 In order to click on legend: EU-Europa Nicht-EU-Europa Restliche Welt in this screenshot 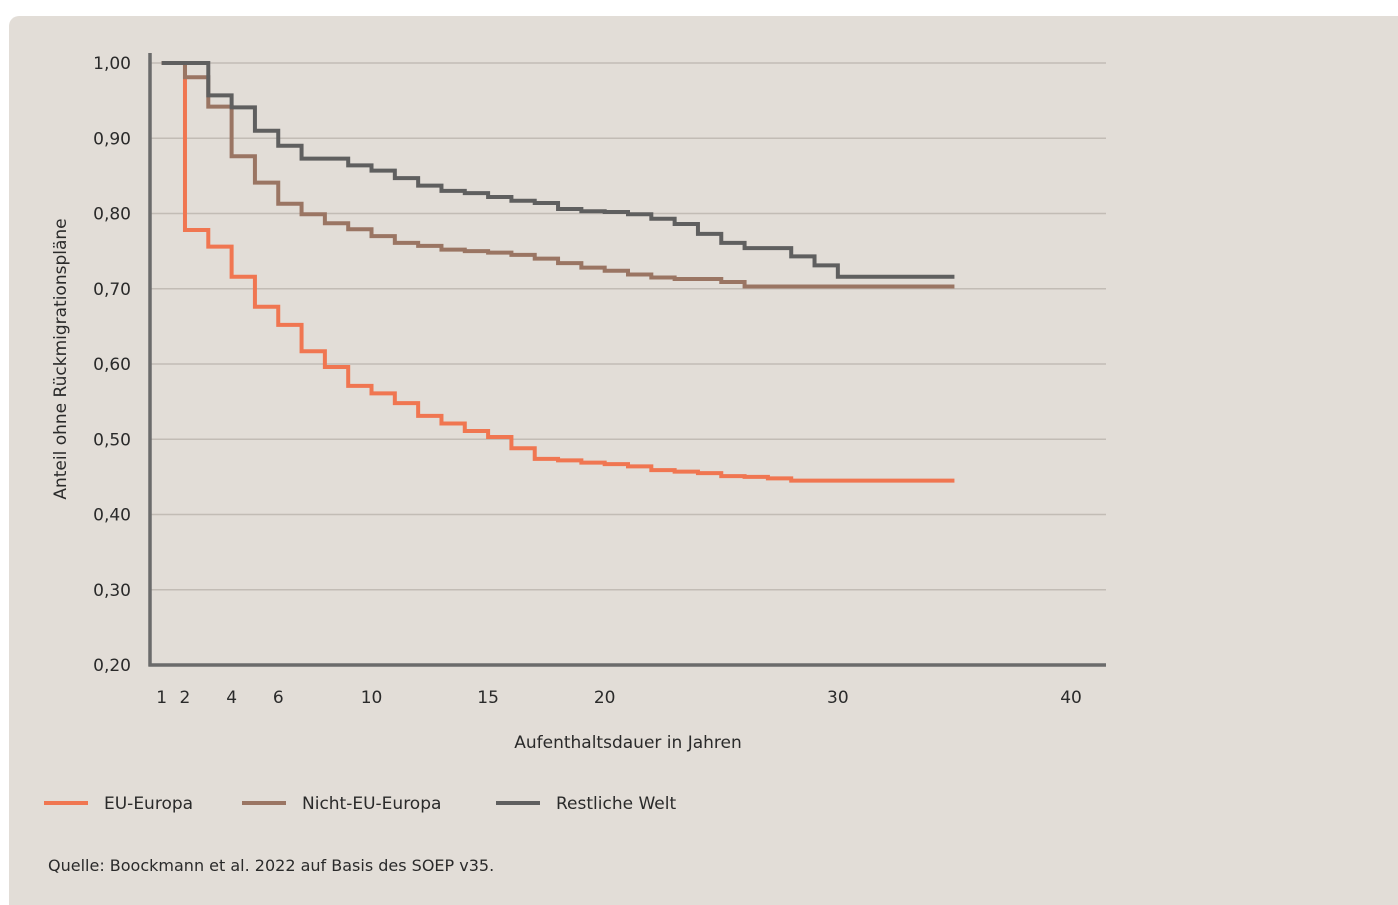, I will do `click(360, 804)`.